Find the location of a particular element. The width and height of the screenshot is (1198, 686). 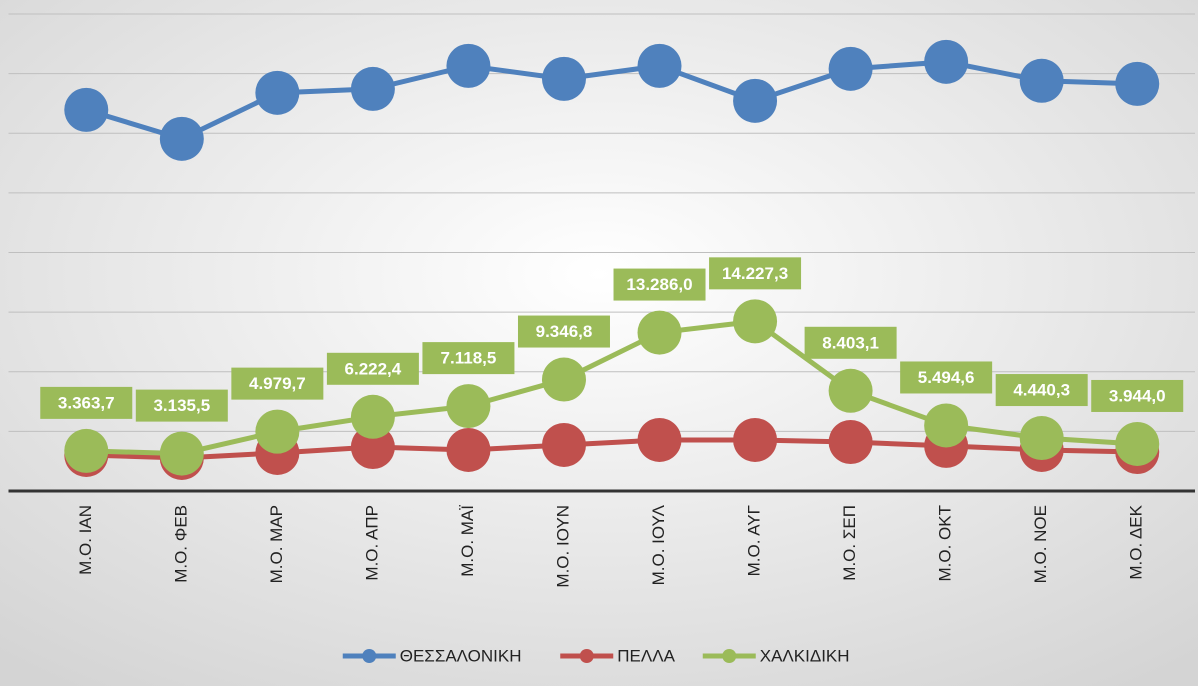

data-label: 13.286,0 is located at coordinates (659, 284).